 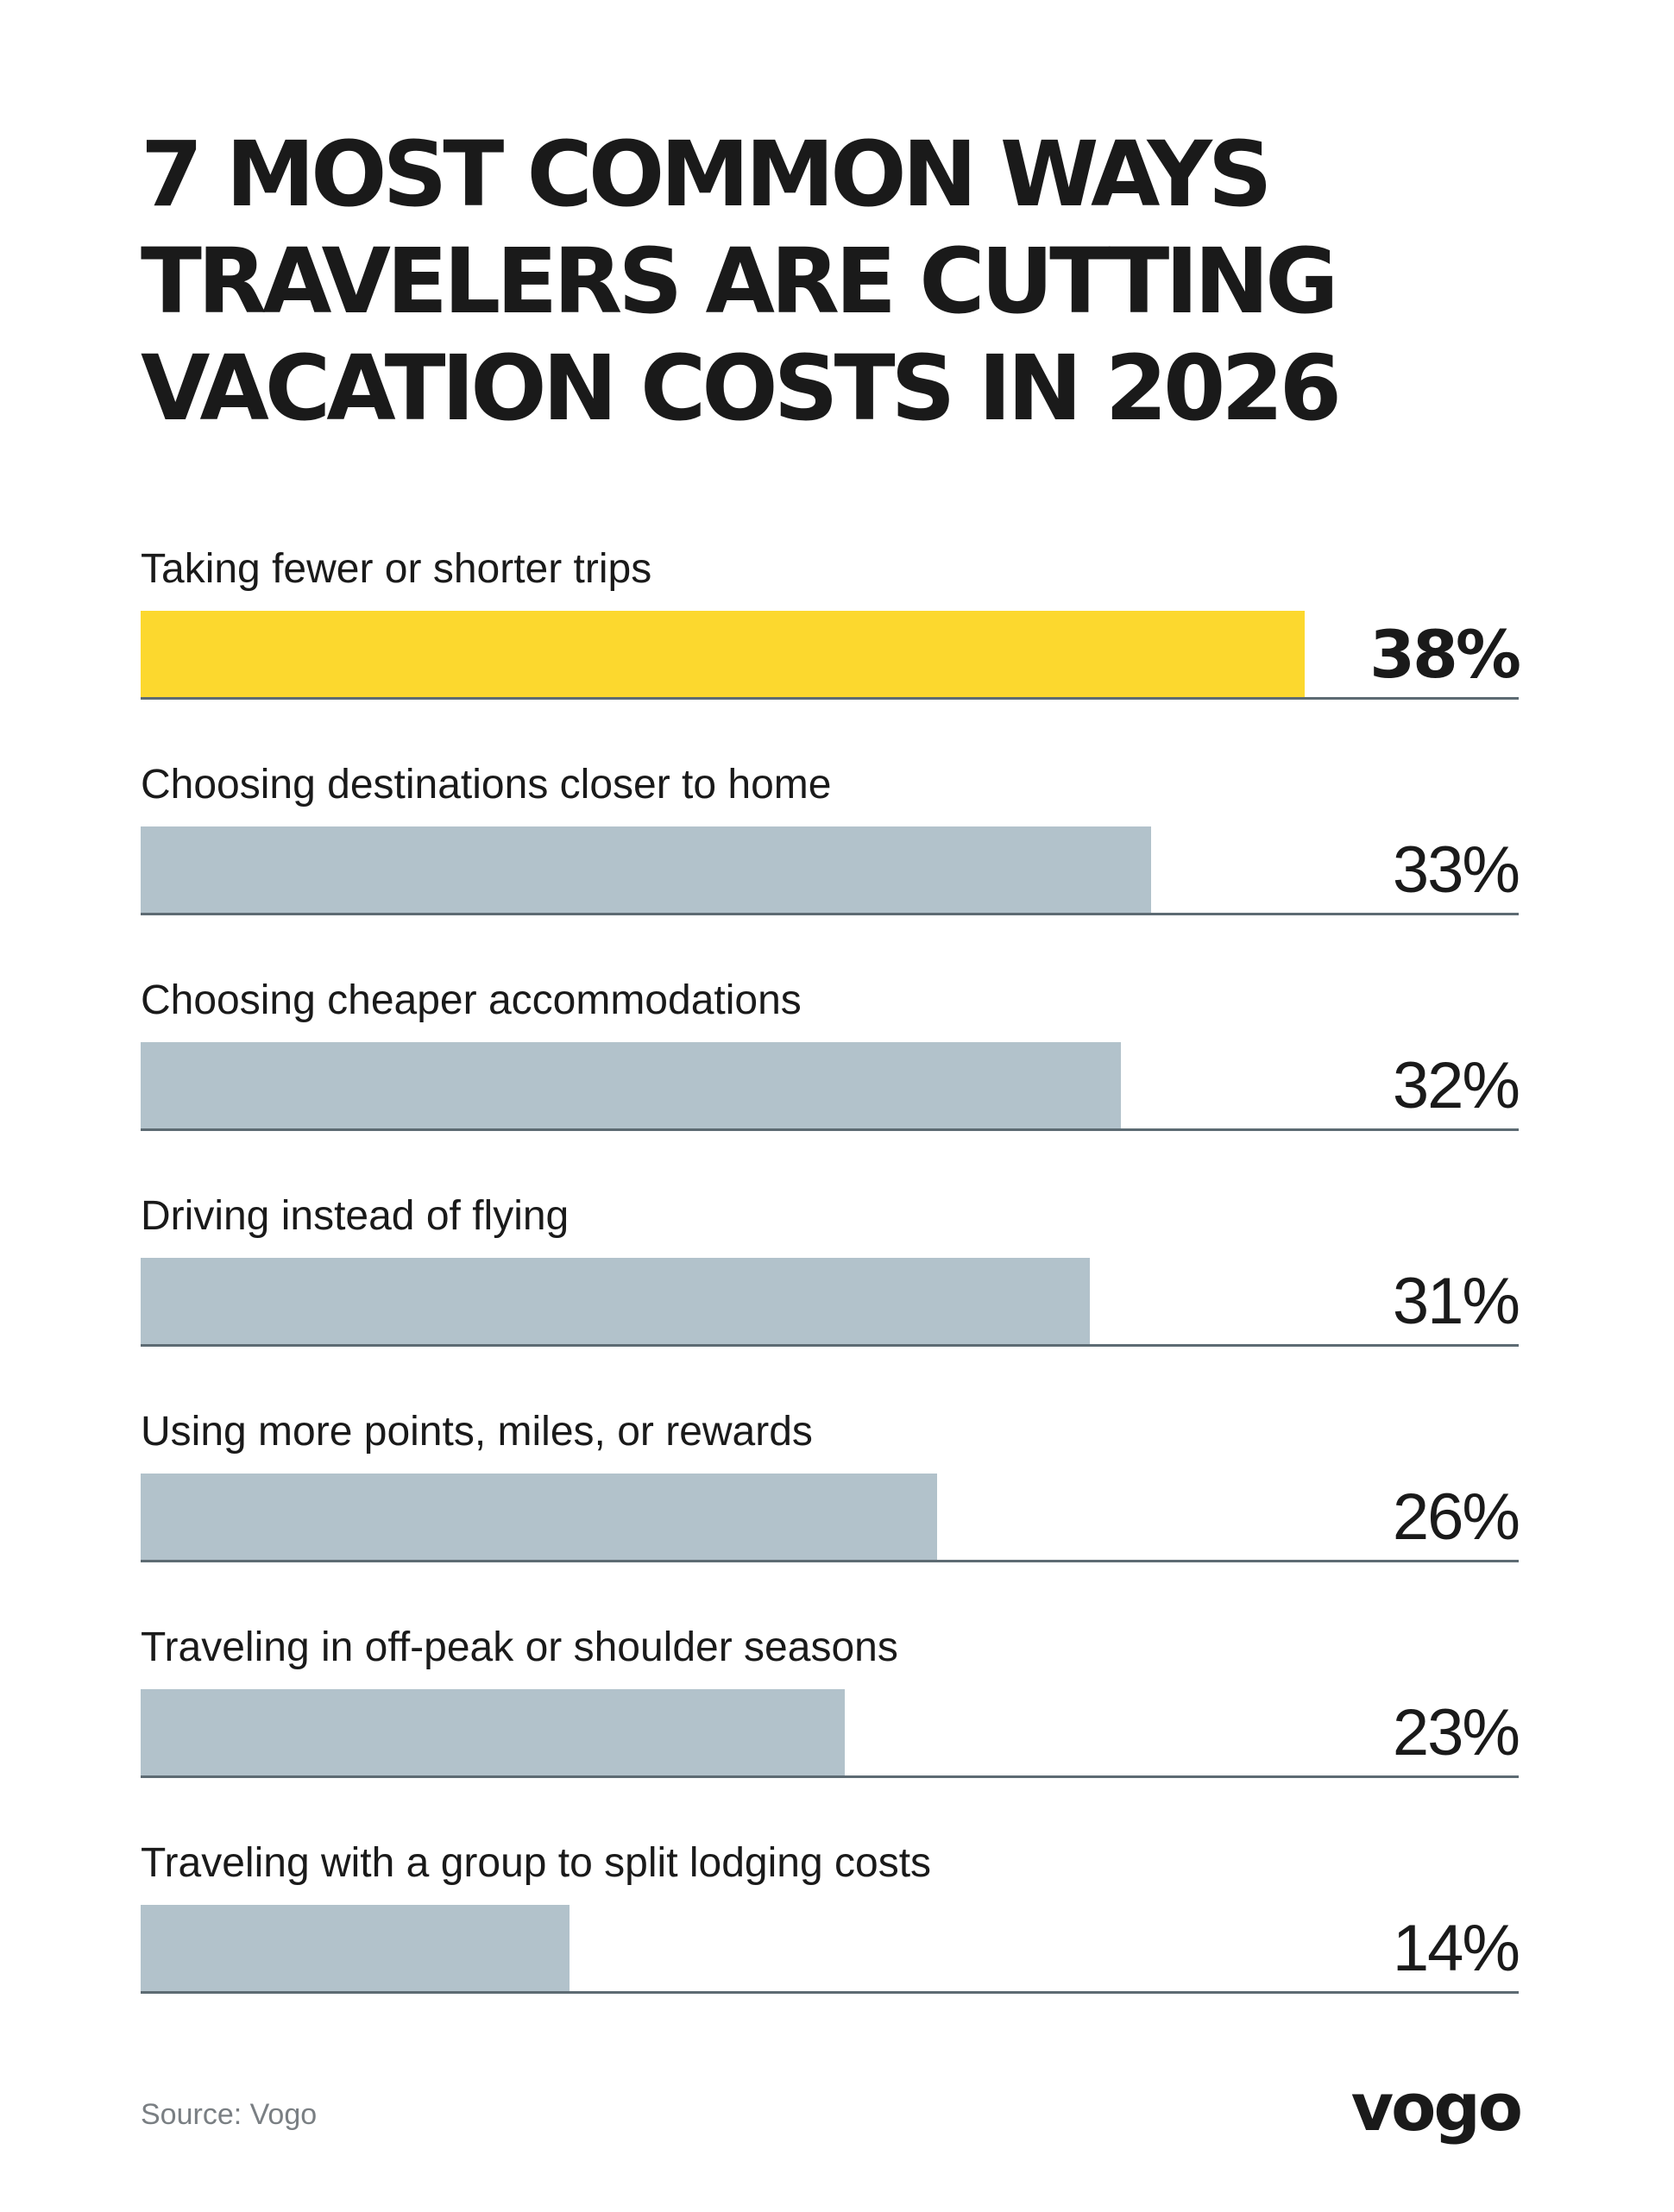 I want to click on vogo-logo: vogo, so click(x=1436, y=2108).